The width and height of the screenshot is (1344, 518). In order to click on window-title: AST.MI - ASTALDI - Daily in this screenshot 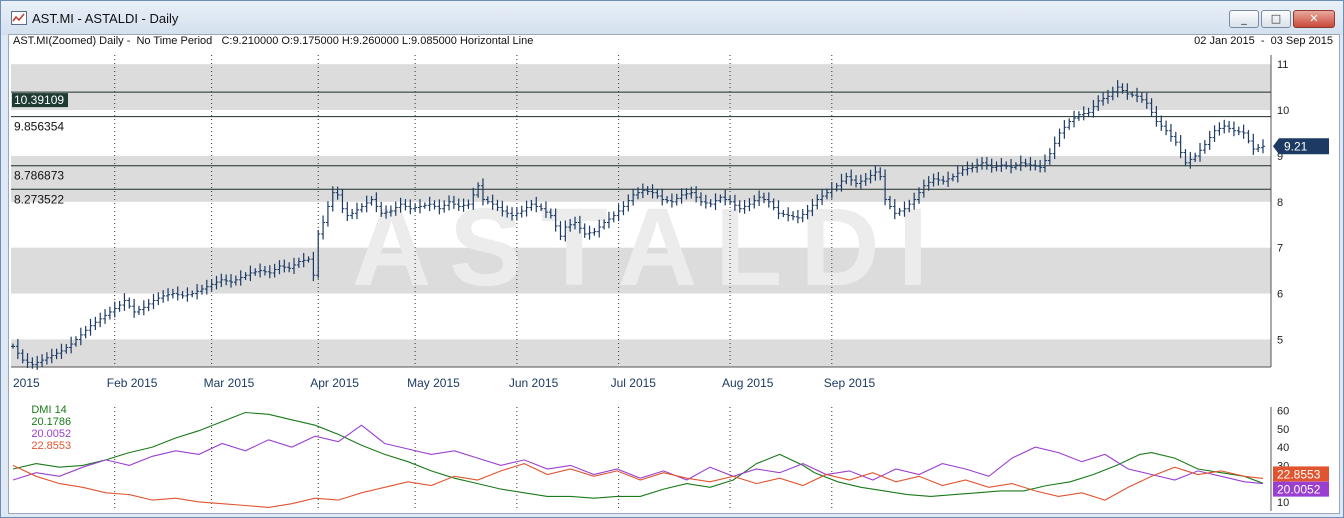, I will do `click(105, 18)`.